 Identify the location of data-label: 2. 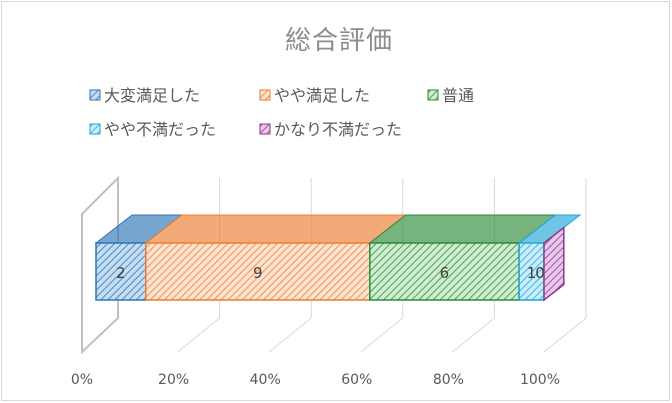
(121, 273).